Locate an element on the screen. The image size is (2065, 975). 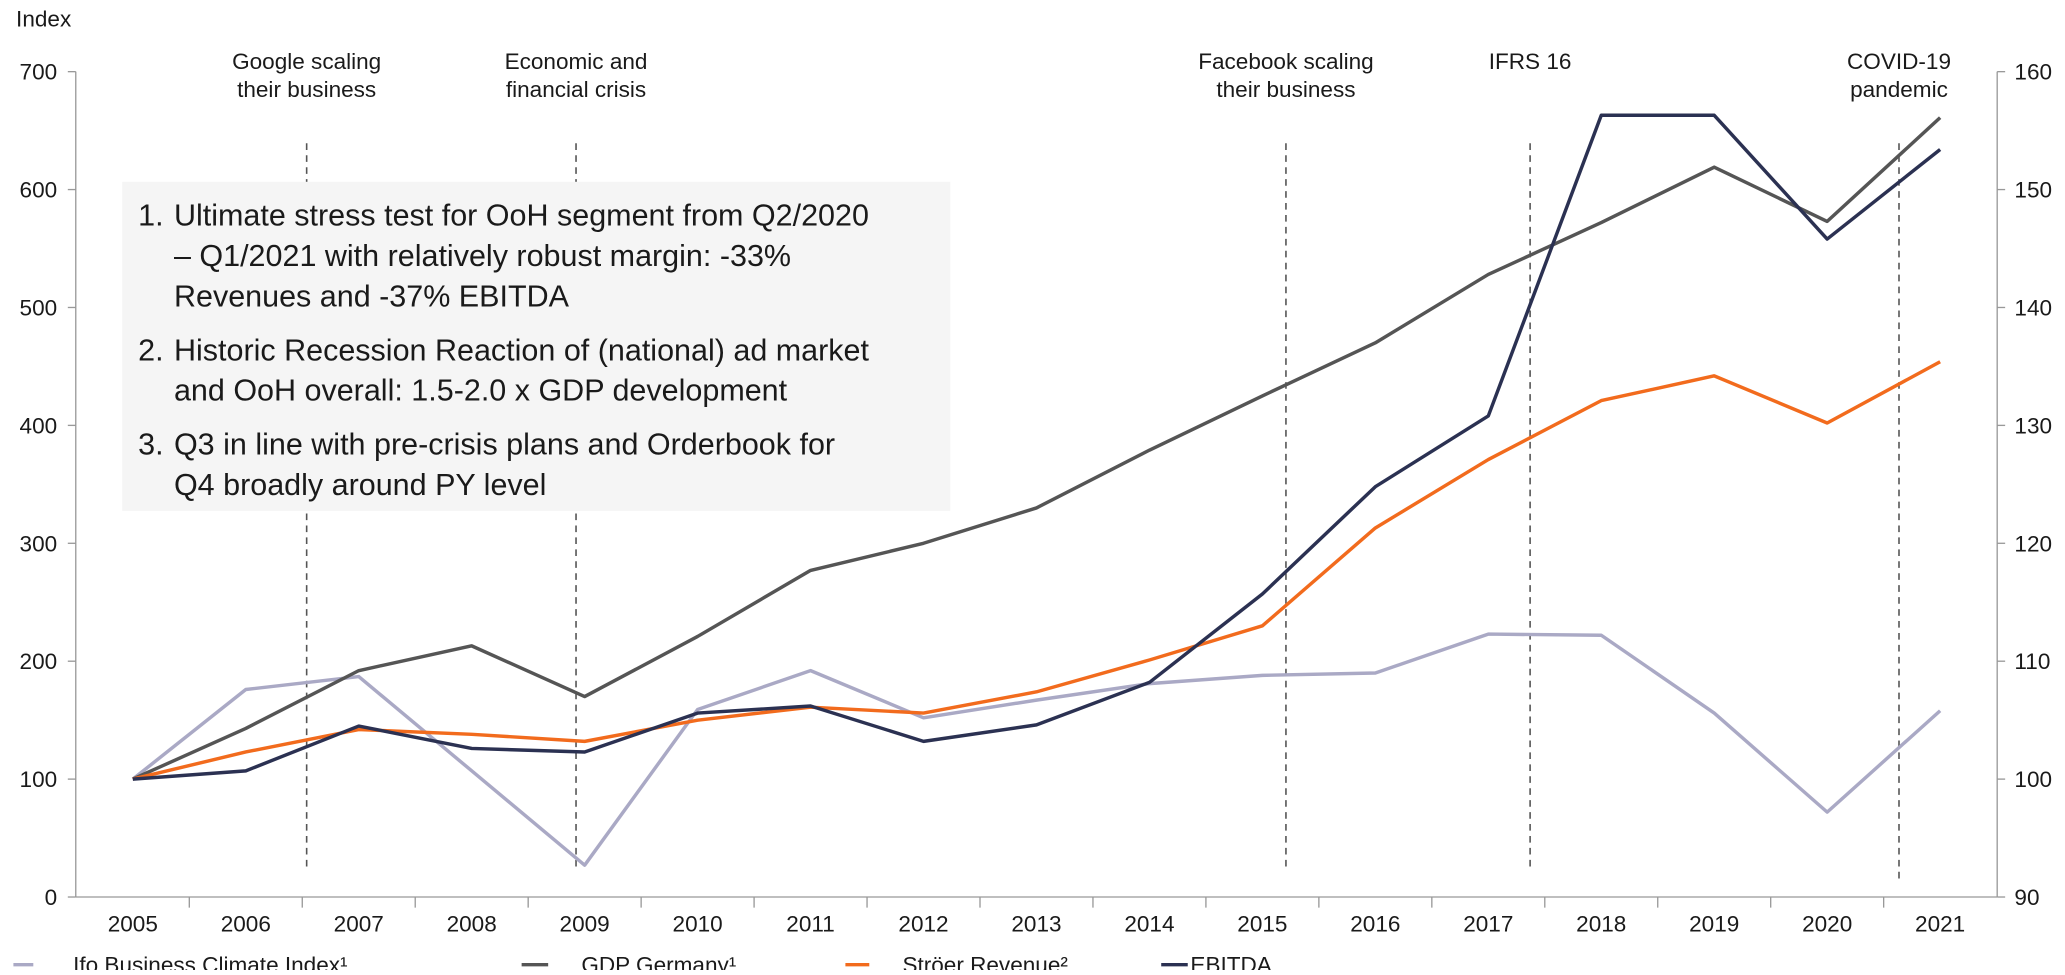
x-tick-label: 2012 is located at coordinates (923, 924).